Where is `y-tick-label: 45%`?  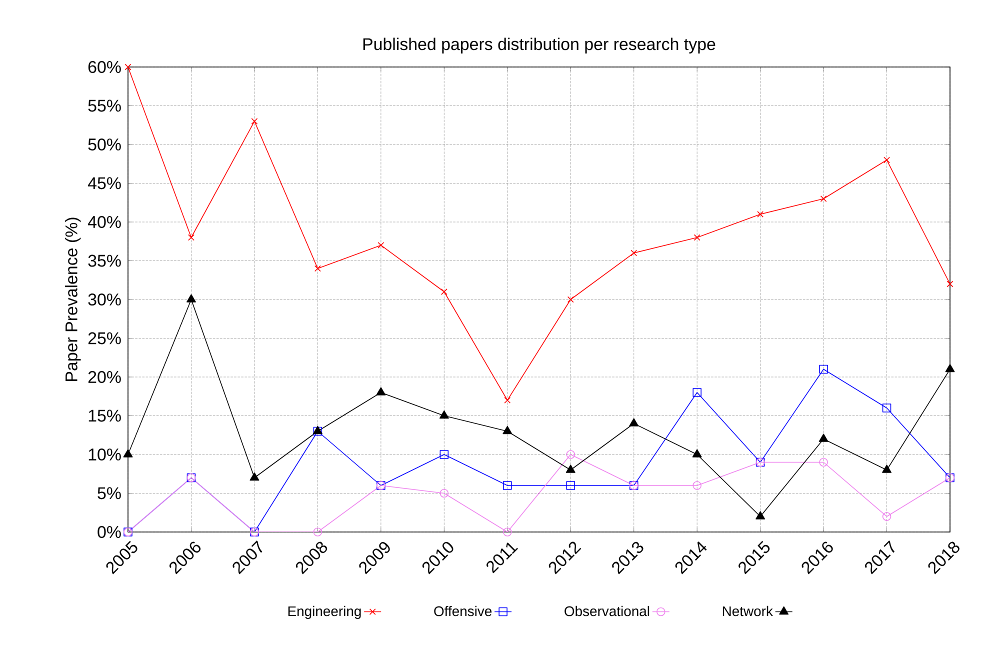
y-tick-label: 45% is located at coordinates (104, 183).